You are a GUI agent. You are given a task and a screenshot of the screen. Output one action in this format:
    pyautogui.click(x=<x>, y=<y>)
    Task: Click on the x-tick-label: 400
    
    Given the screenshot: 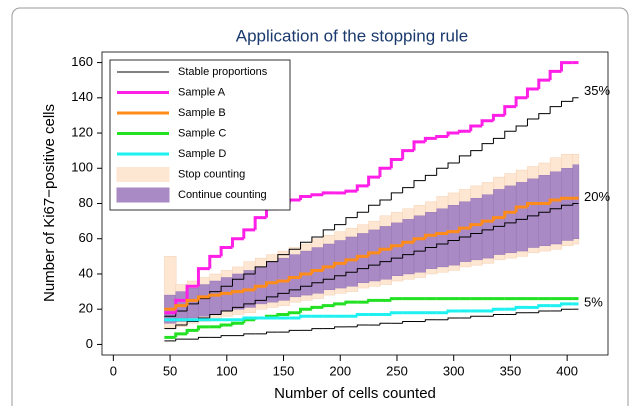 What is the action you would take?
    pyautogui.click(x=567, y=370)
    